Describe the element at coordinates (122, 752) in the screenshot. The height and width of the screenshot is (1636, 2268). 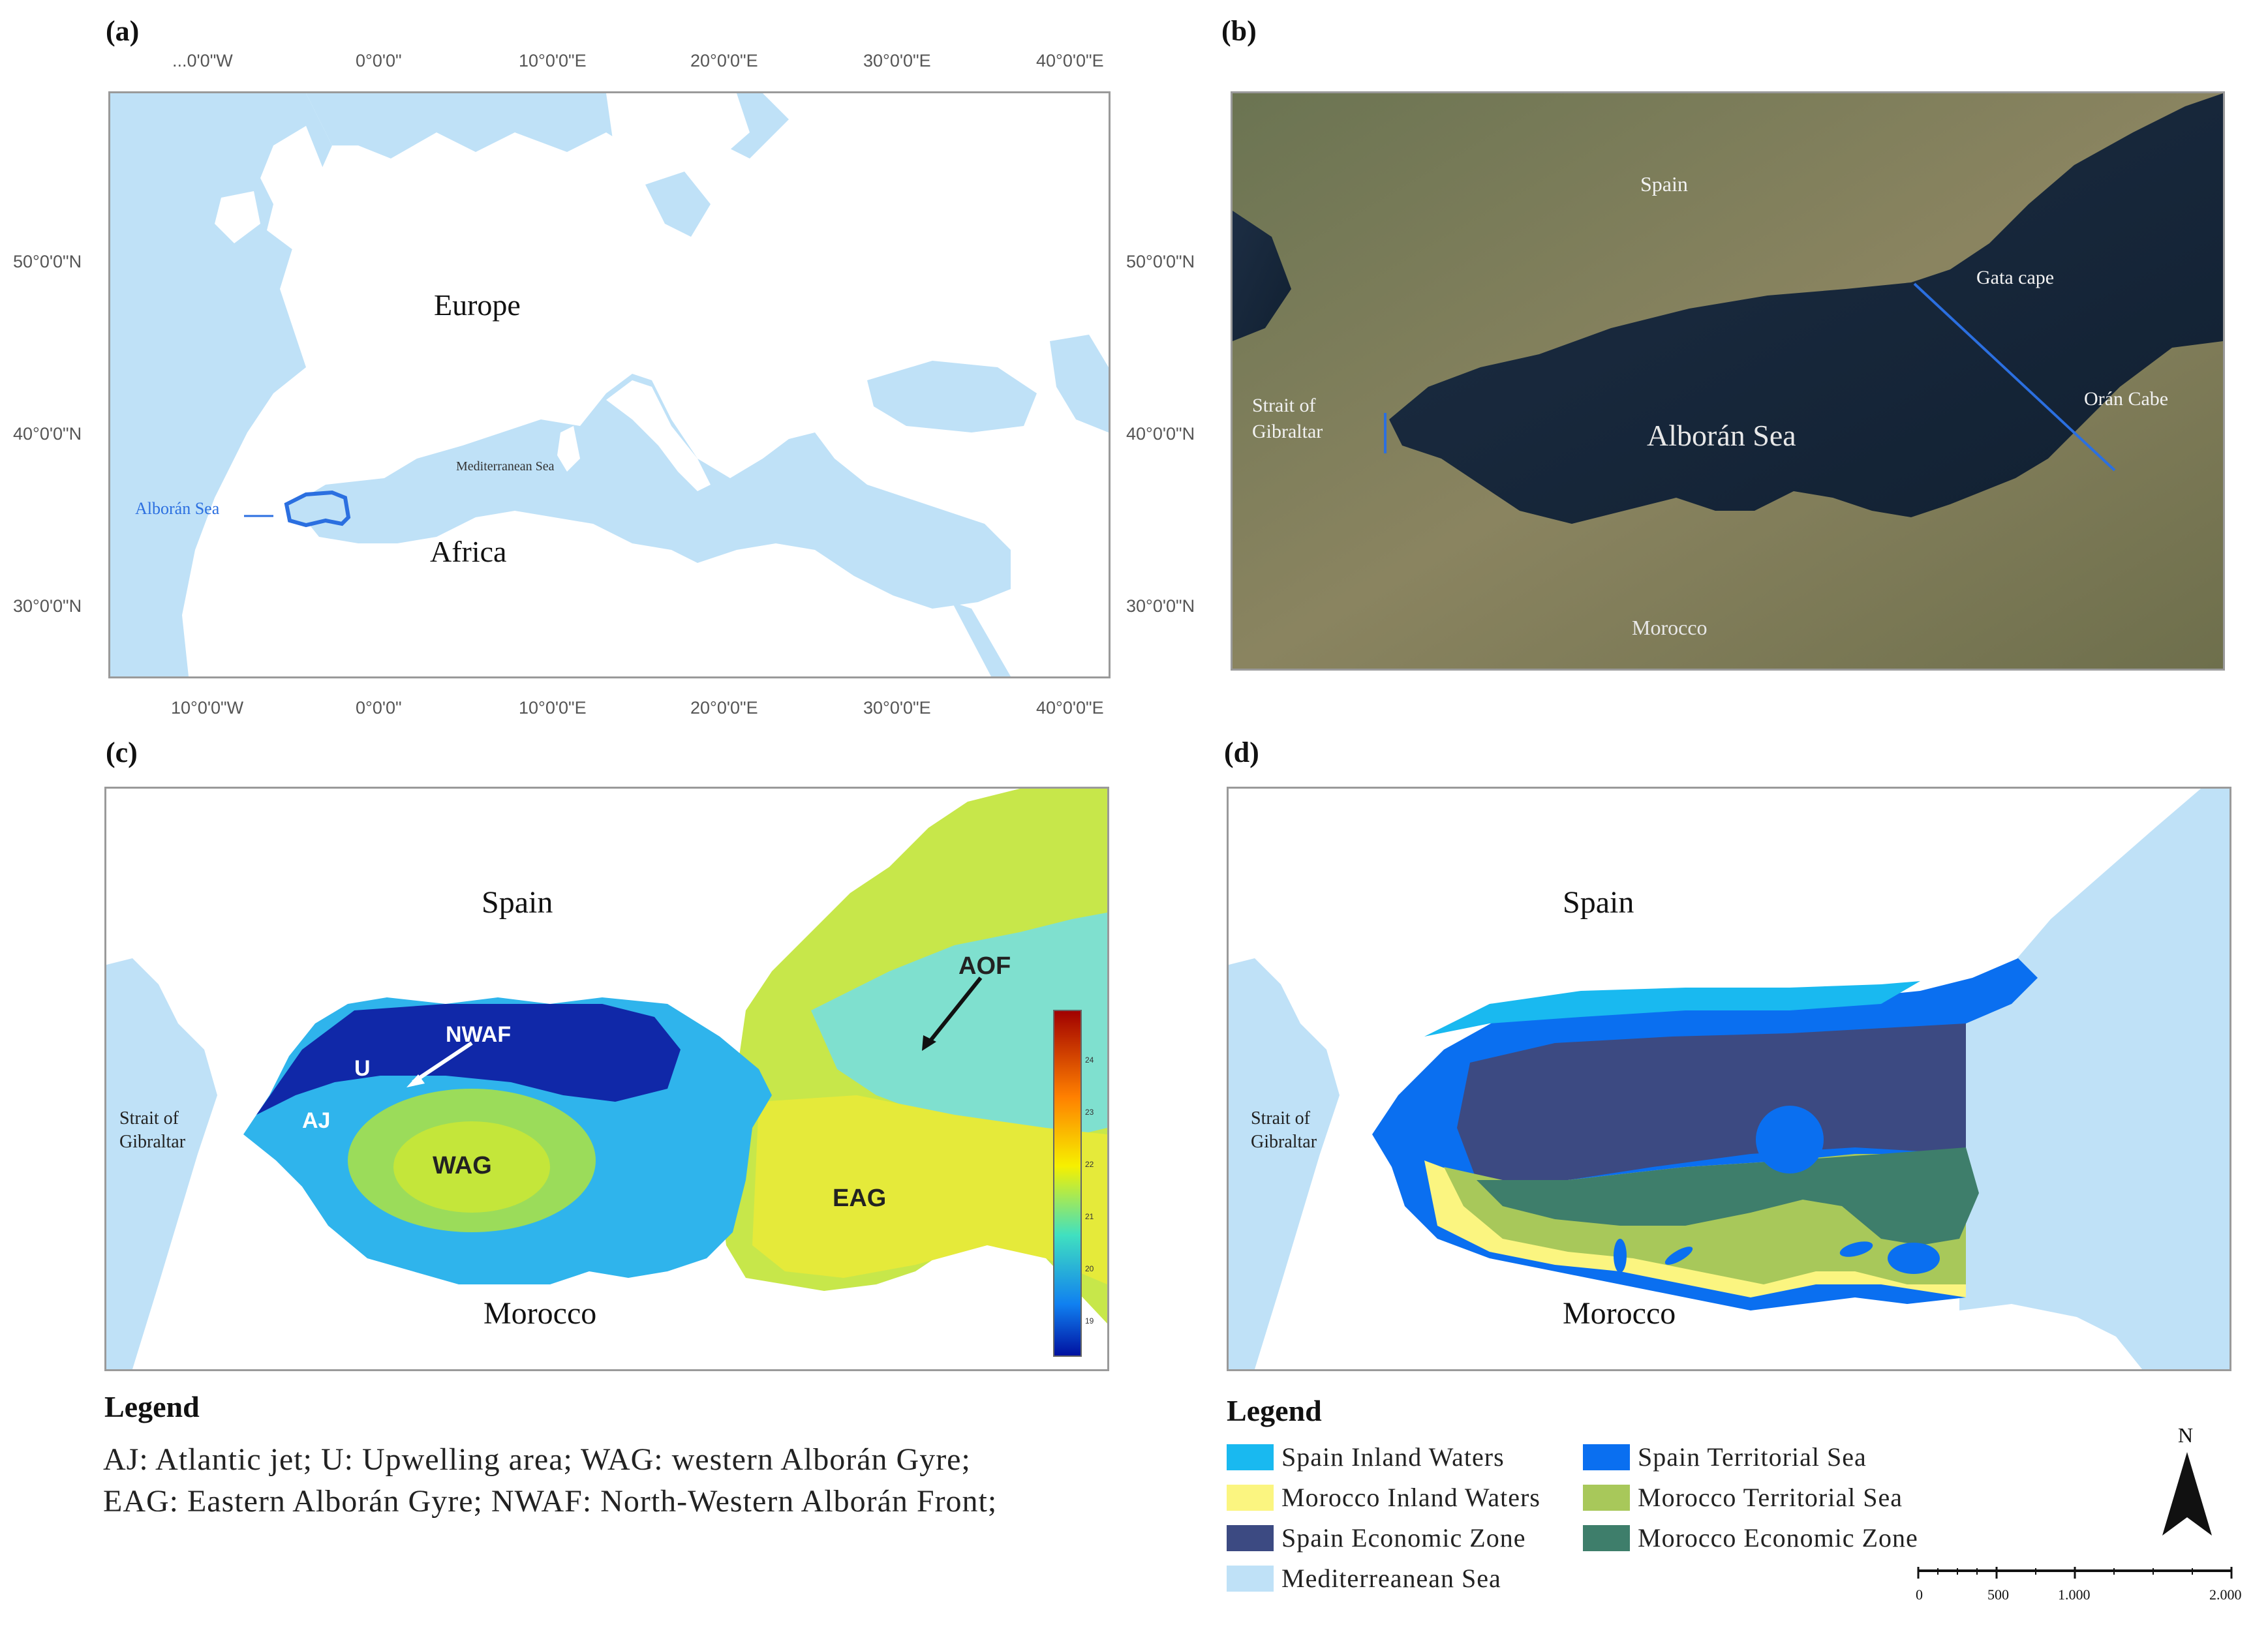
I see `panel-c-label: (c)` at that location.